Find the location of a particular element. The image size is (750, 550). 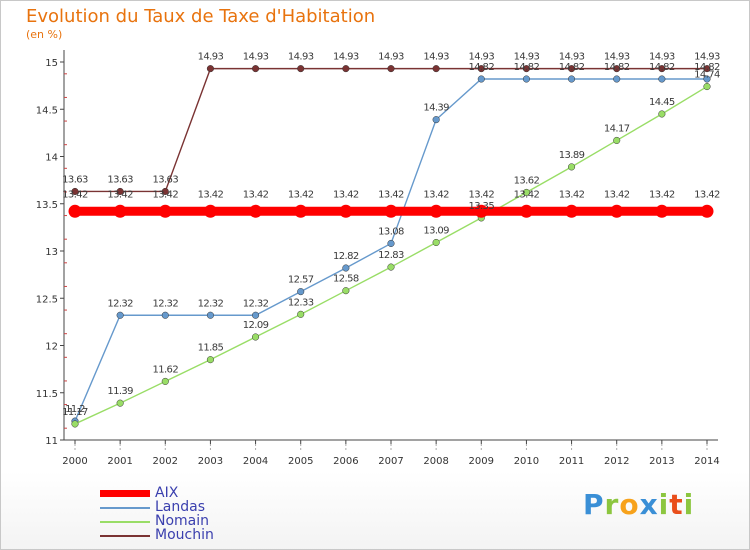

x-tick-label: 2006 is located at coordinates (345, 461).